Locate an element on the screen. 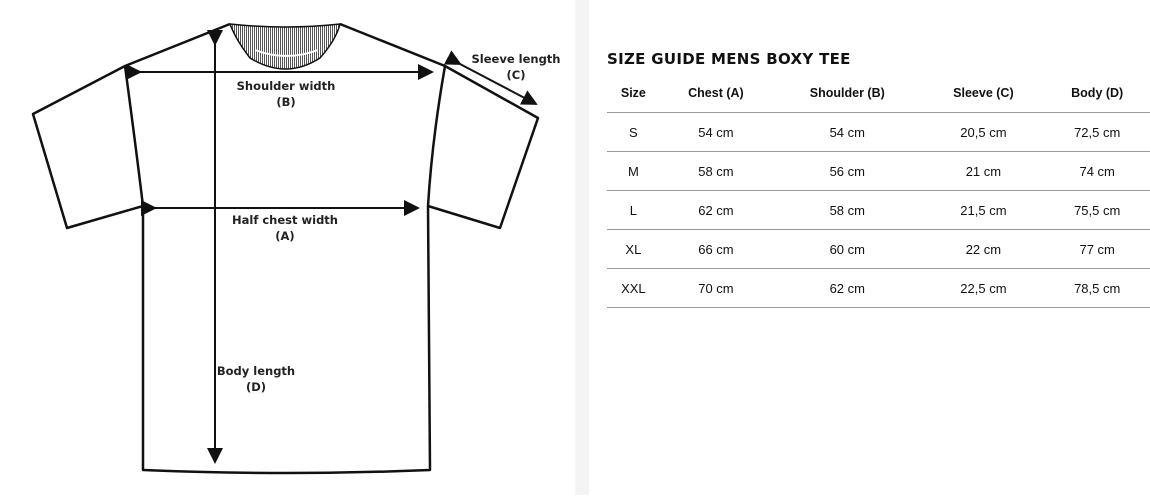 This screenshot has width=1150, height=500. panel-divider is located at coordinates (582, 247).